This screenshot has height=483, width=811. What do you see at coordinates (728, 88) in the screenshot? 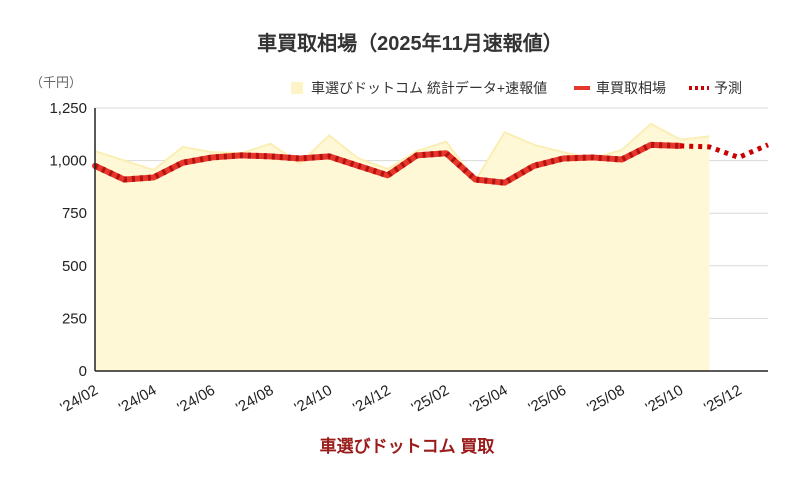
I see `legend-label-forecast: 予測` at bounding box center [728, 88].